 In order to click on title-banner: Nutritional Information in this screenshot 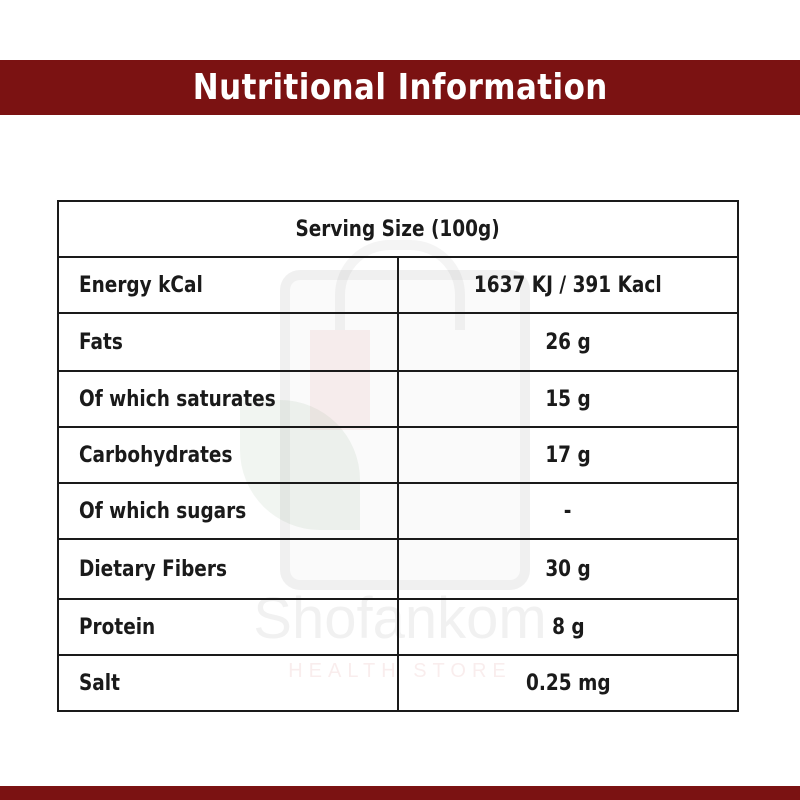, I will do `click(400, 87)`.